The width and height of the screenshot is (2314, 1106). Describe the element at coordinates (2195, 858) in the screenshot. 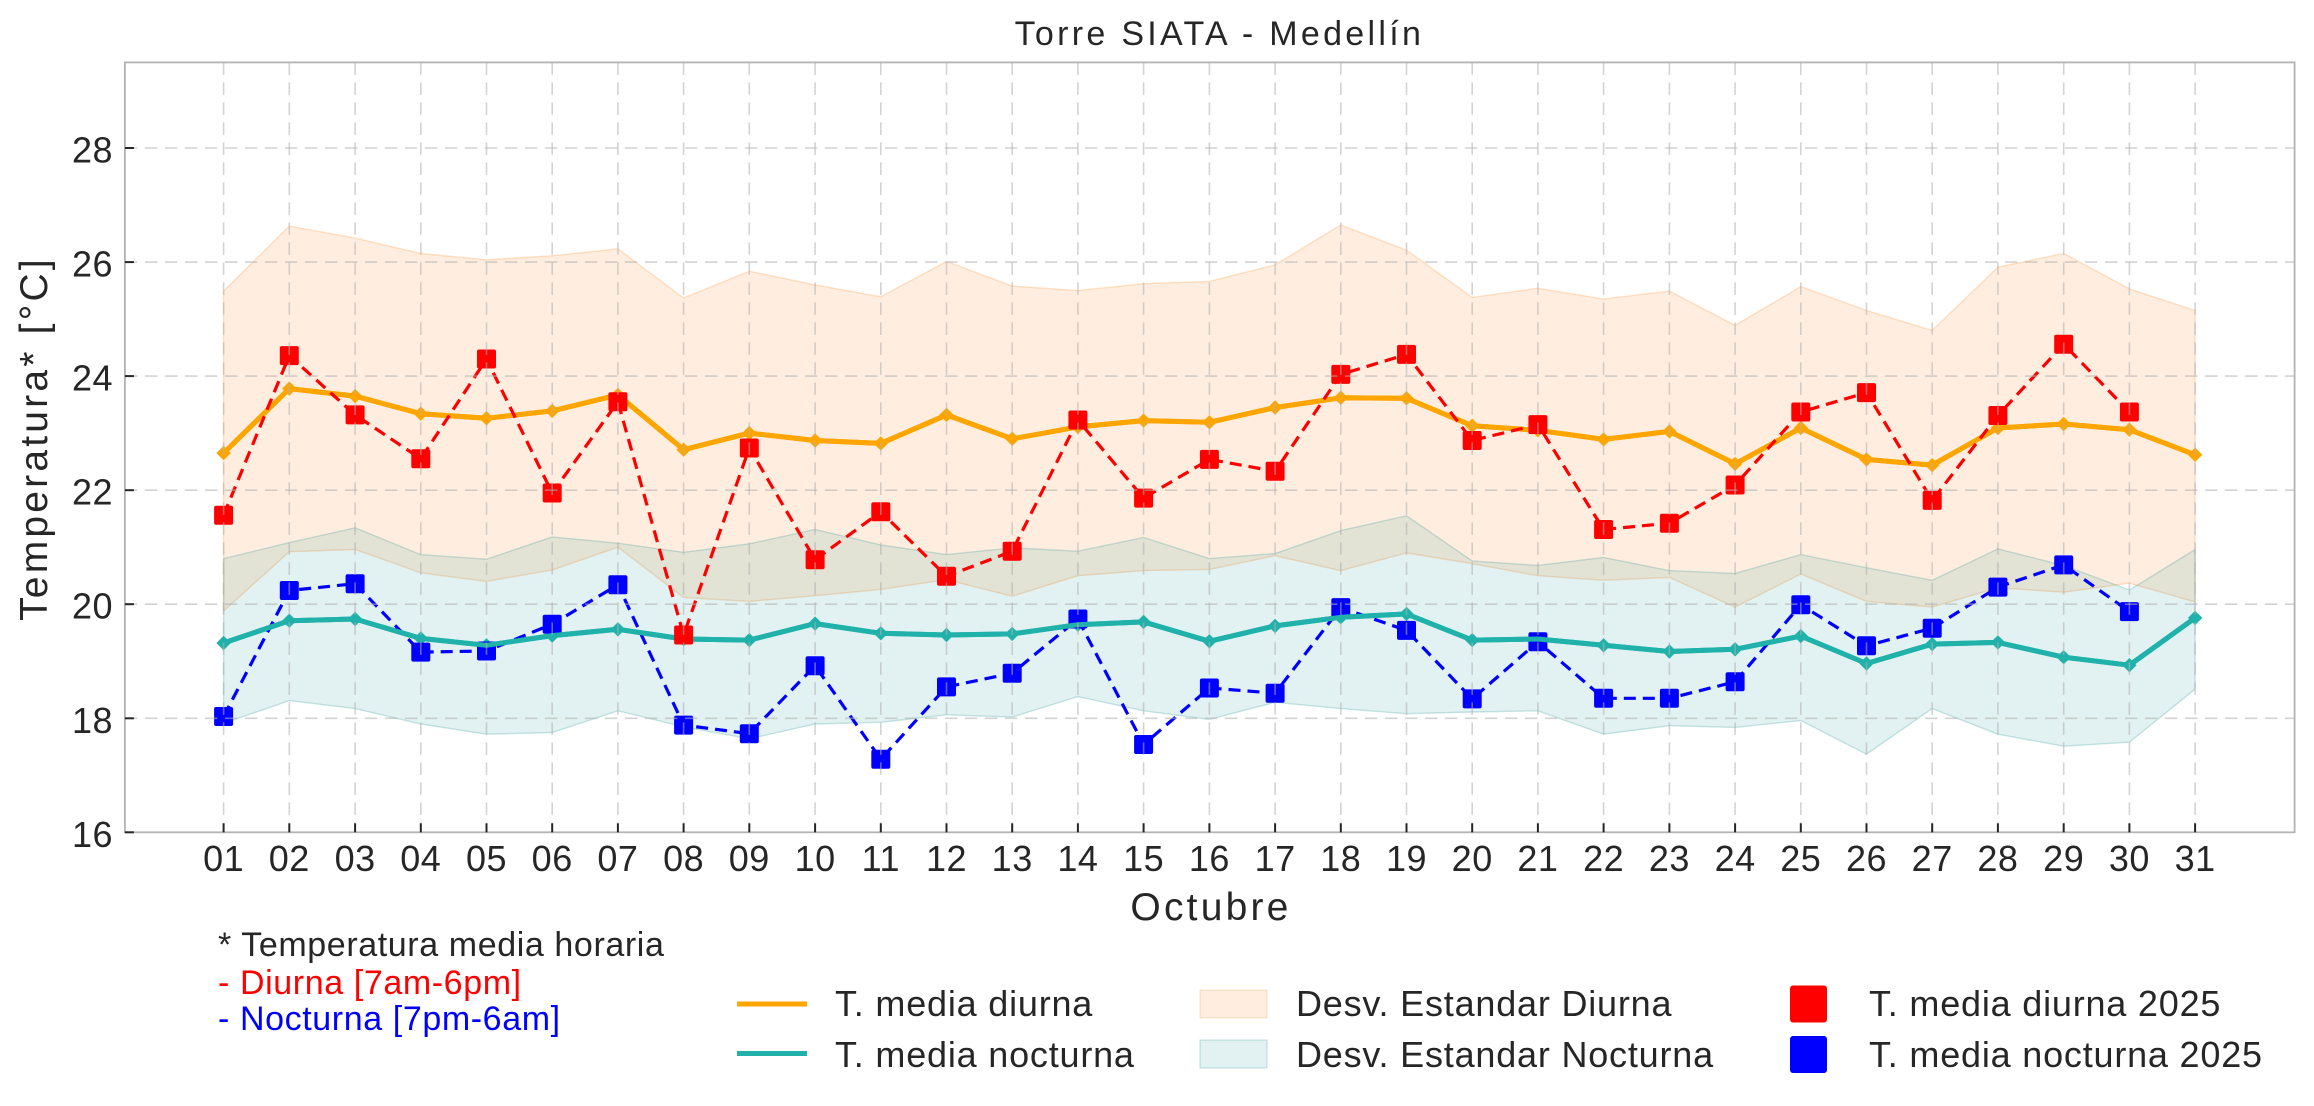

I see `svg-text: 31` at that location.